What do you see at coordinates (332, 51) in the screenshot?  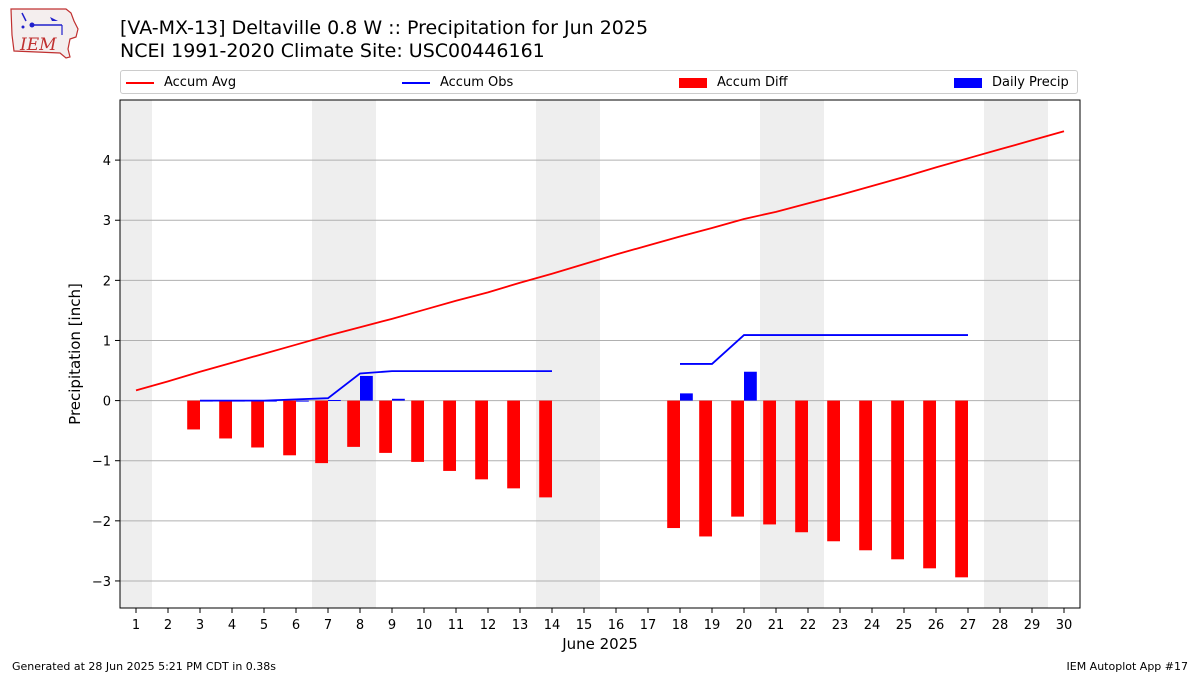 I see `chart-subtitle: NCEI 1991-2020 Climate Site: USC00446161` at bounding box center [332, 51].